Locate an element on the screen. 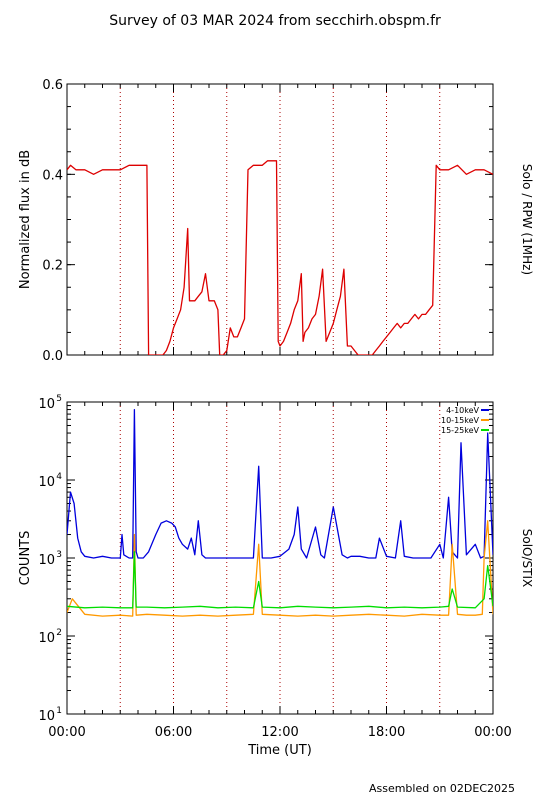 The height and width of the screenshot is (800, 550). x-tick-label: 06:00 is located at coordinates (173, 732).